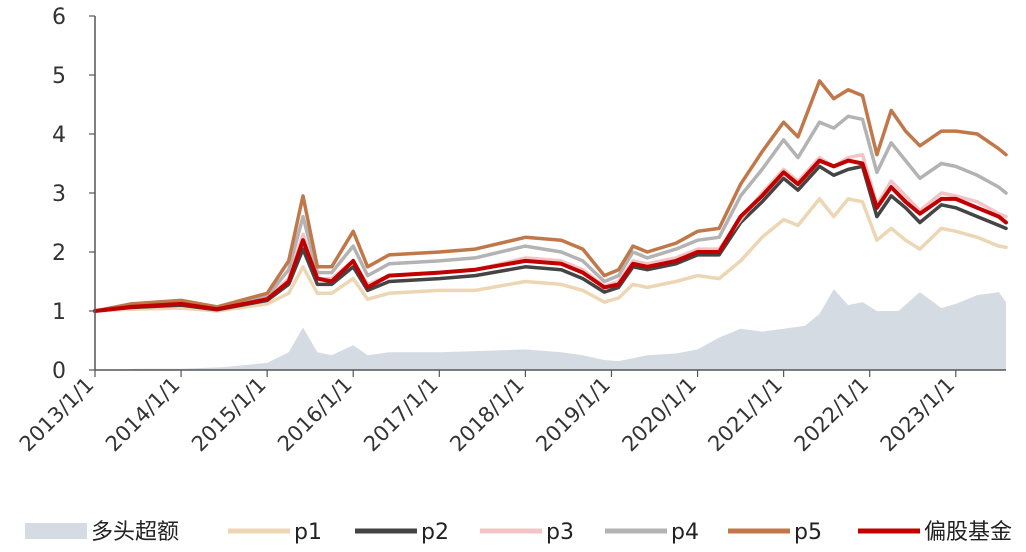  What do you see at coordinates (487, 415) in the screenshot?
I see `x-tick-label: 2018/1/1` at bounding box center [487, 415].